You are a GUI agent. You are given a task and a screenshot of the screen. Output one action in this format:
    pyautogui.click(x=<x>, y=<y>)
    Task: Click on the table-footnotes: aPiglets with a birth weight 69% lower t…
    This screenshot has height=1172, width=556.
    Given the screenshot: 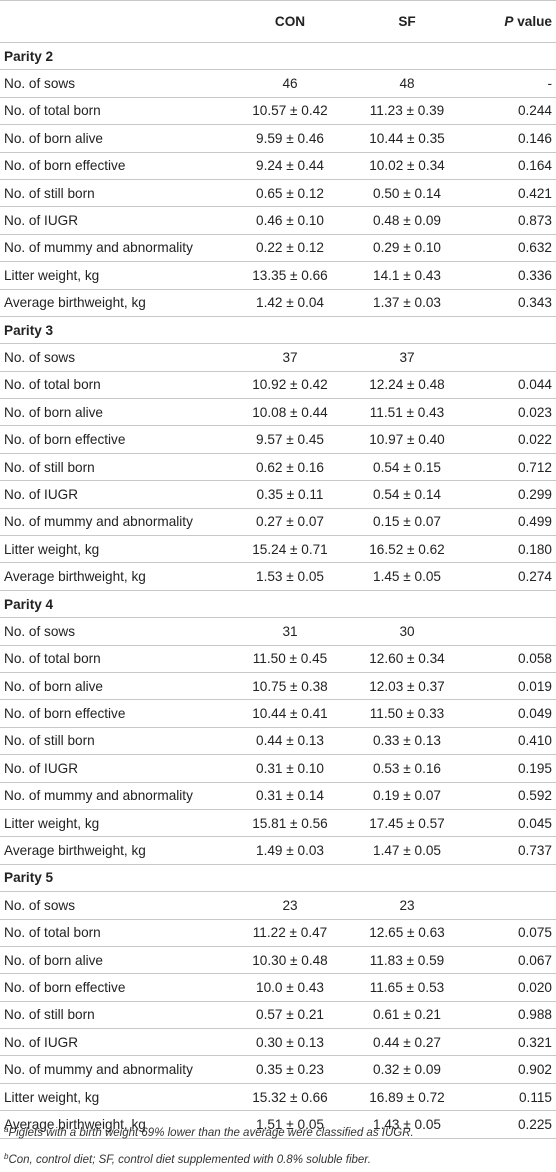 What is the action you would take?
    pyautogui.click(x=278, y=1145)
    